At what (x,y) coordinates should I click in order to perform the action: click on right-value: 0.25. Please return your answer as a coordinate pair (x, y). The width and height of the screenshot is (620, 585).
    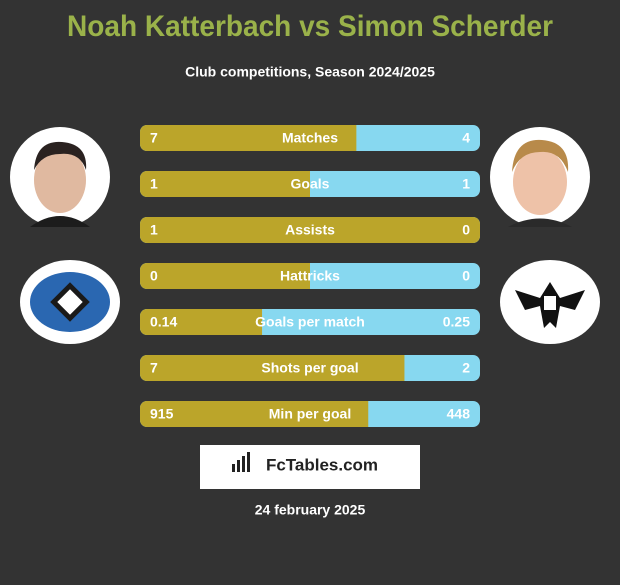
    Looking at the image, I should click on (456, 322).